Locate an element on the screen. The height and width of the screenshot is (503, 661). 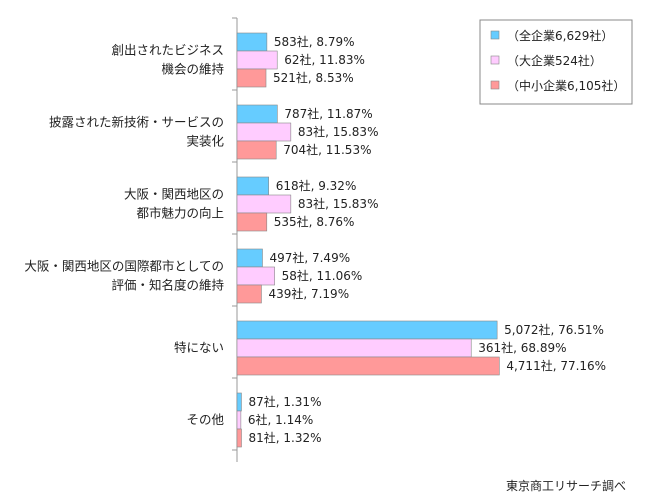
data-label: 6社, 1.14% is located at coordinates (280, 419).